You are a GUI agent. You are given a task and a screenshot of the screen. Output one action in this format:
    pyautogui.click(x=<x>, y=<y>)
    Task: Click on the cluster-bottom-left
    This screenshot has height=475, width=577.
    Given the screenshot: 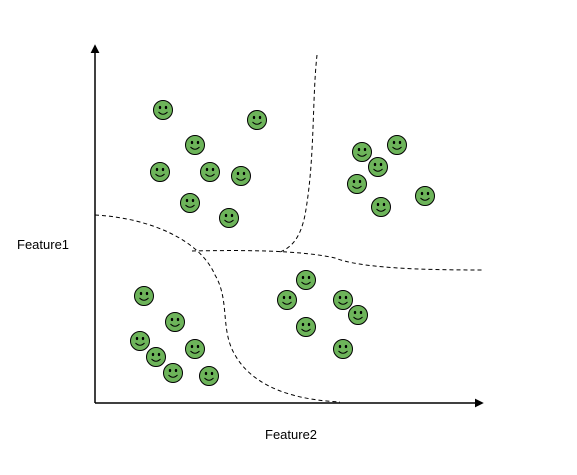 What is the action you would take?
    pyautogui.click(x=174, y=336)
    